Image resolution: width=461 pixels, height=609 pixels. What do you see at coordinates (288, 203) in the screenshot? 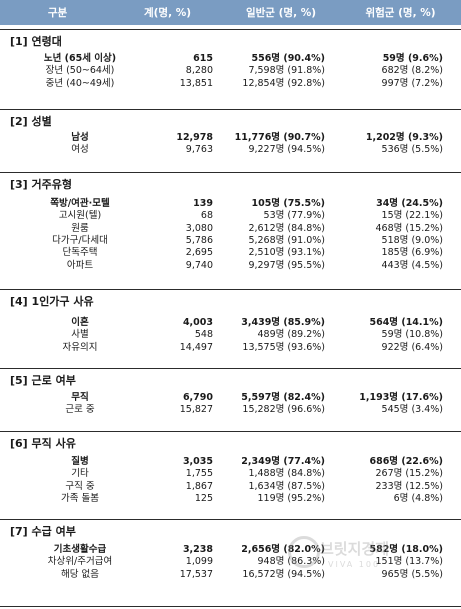
I see `row-general: 105명 (75.5%)` at bounding box center [288, 203].